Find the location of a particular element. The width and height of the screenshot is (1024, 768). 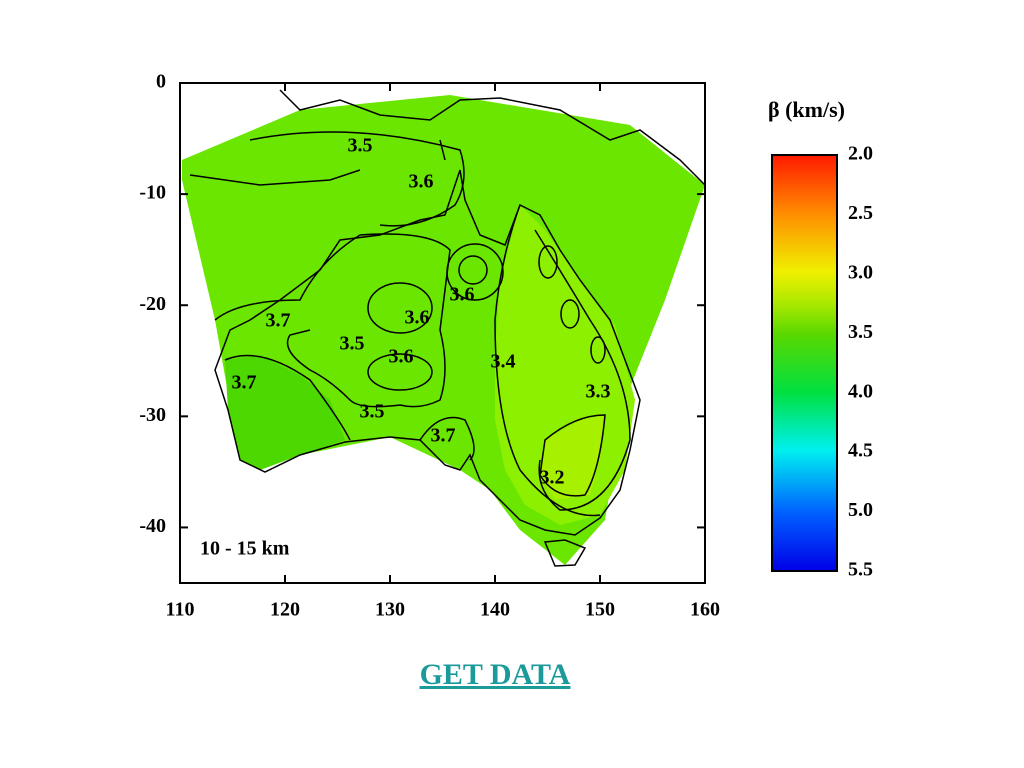

colorbar-tick-label: 4.5 is located at coordinates (860, 451).